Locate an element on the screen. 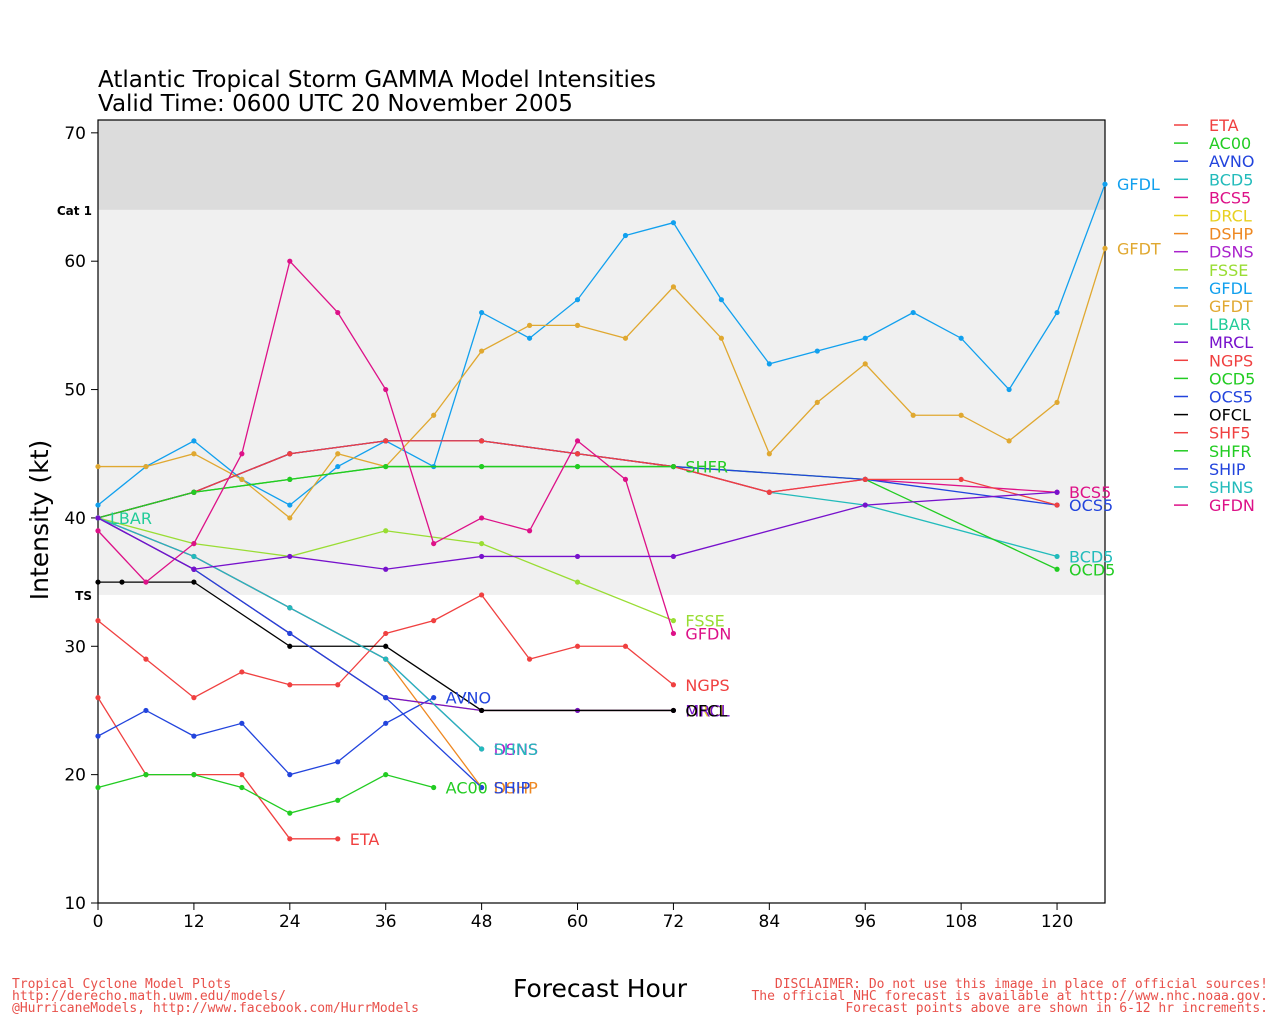 The width and height of the screenshot is (1280, 1024). x-tick-label-36: 36 is located at coordinates (386, 922).